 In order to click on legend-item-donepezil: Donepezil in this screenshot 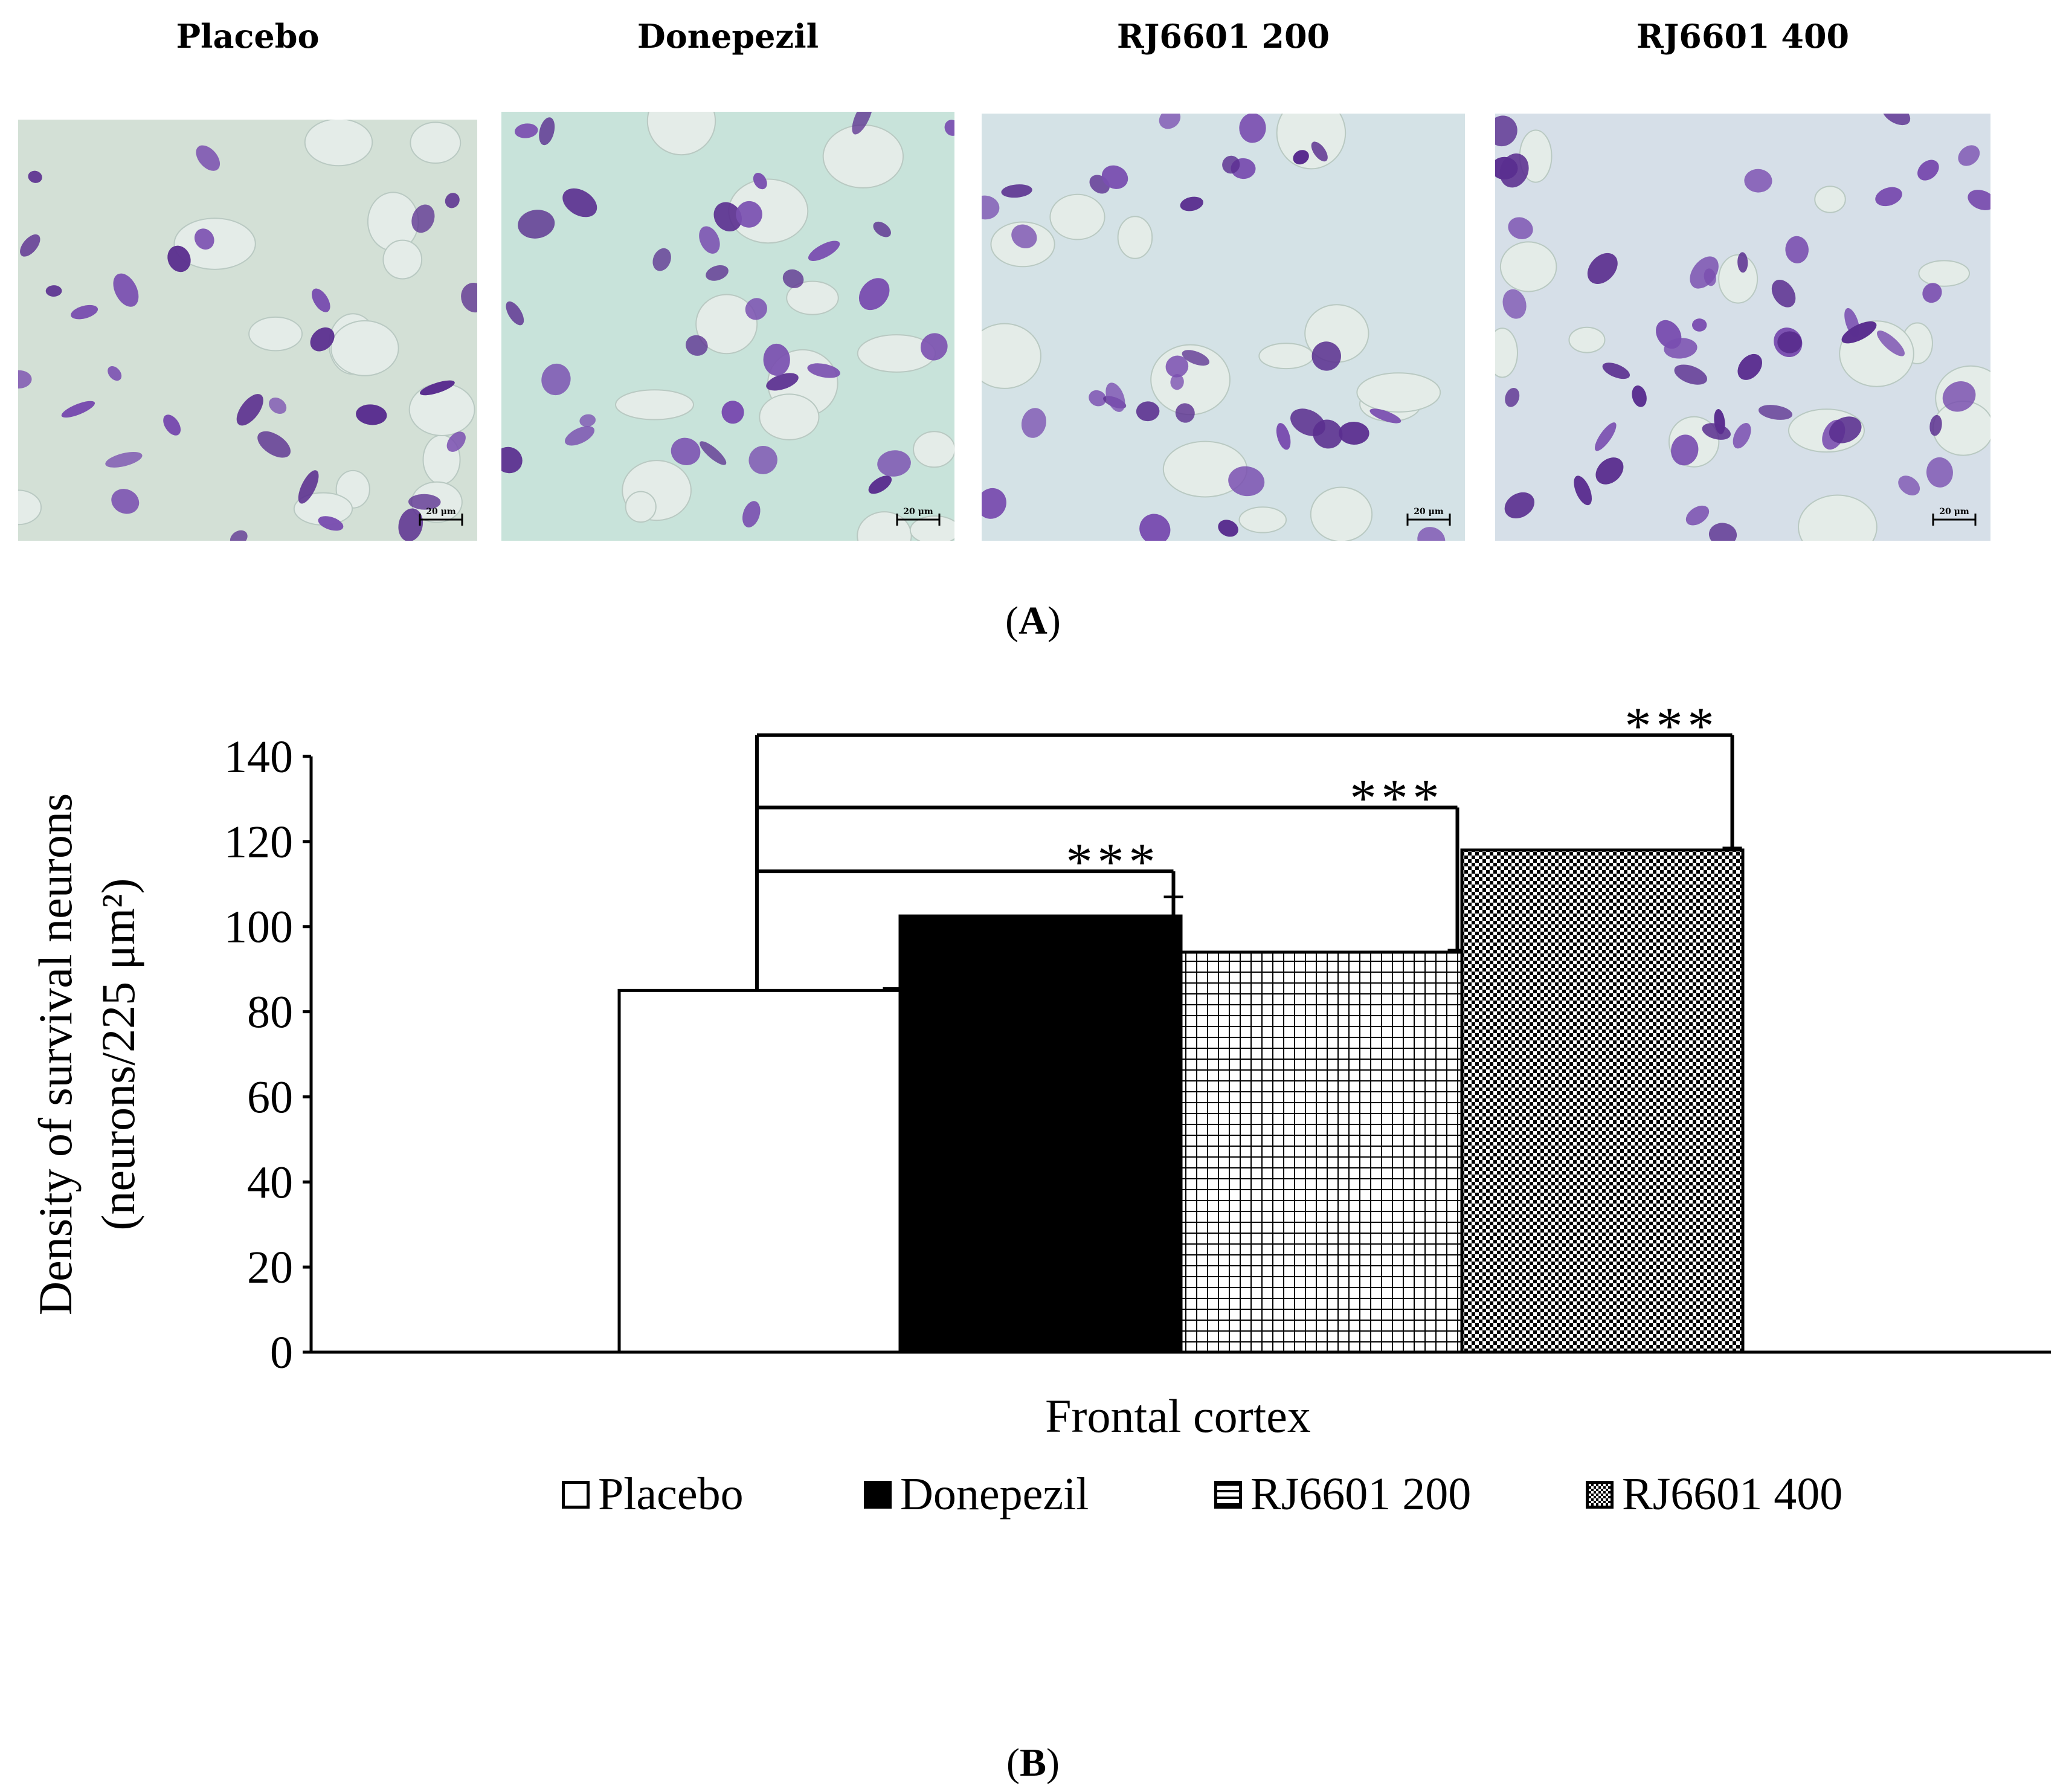, I will do `click(977, 1494)`.